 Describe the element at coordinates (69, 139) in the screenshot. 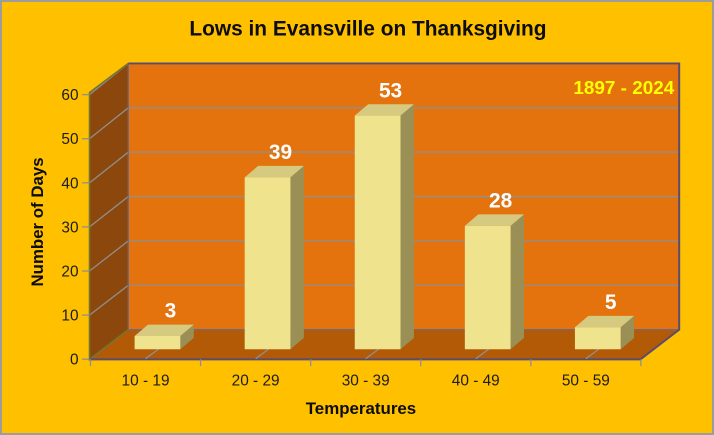

I see `y-tick-label: 50` at that location.